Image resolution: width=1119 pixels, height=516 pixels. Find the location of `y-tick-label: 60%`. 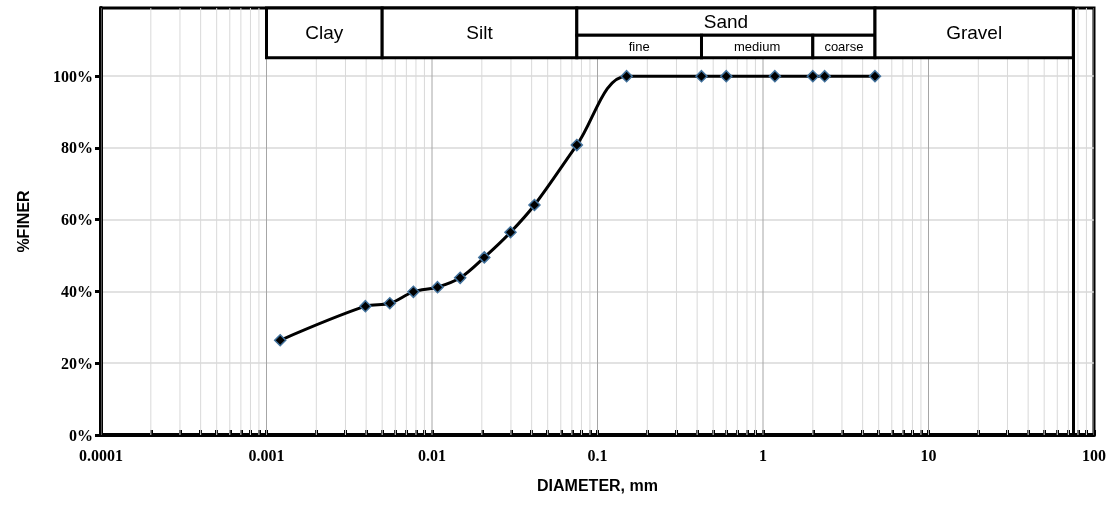

y-tick-label: 60% is located at coordinates (77, 220).